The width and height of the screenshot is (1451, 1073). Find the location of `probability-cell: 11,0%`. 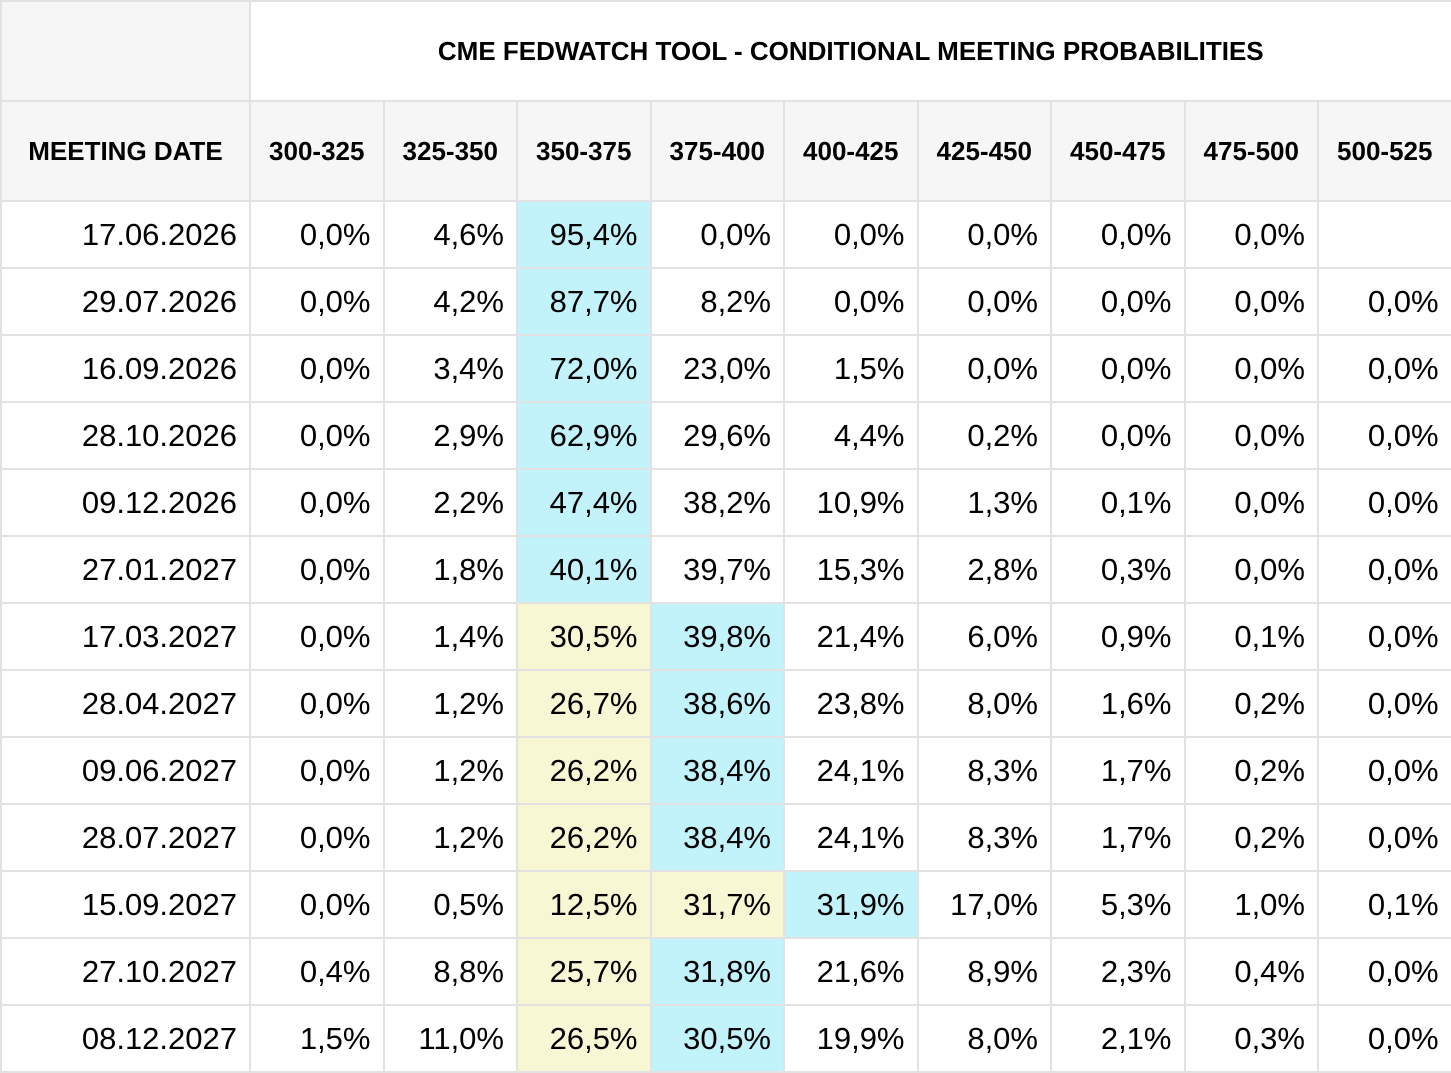

probability-cell: 11,0% is located at coordinates (450, 1038).